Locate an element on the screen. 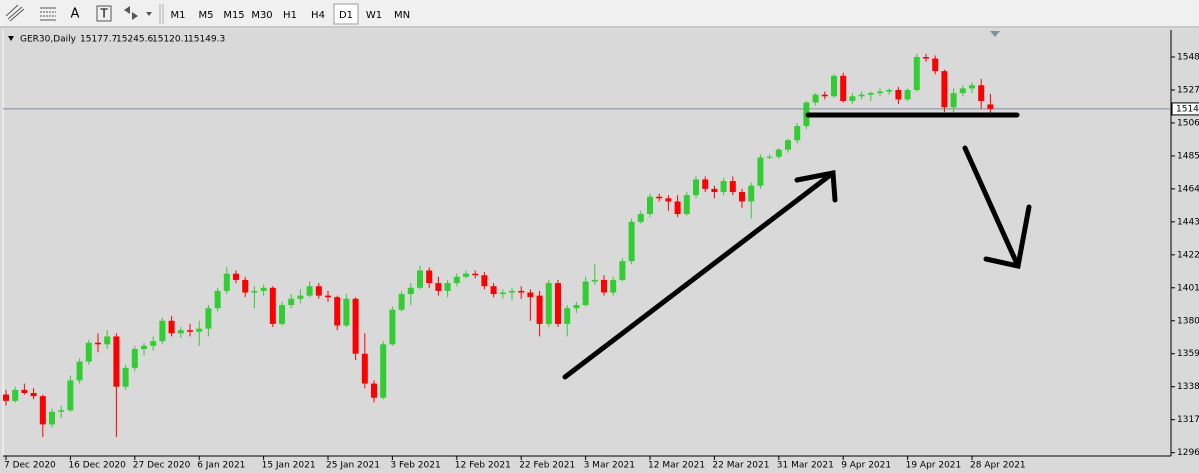 The height and width of the screenshot is (473, 1199). timeframe-button: M30 is located at coordinates (261, 15).